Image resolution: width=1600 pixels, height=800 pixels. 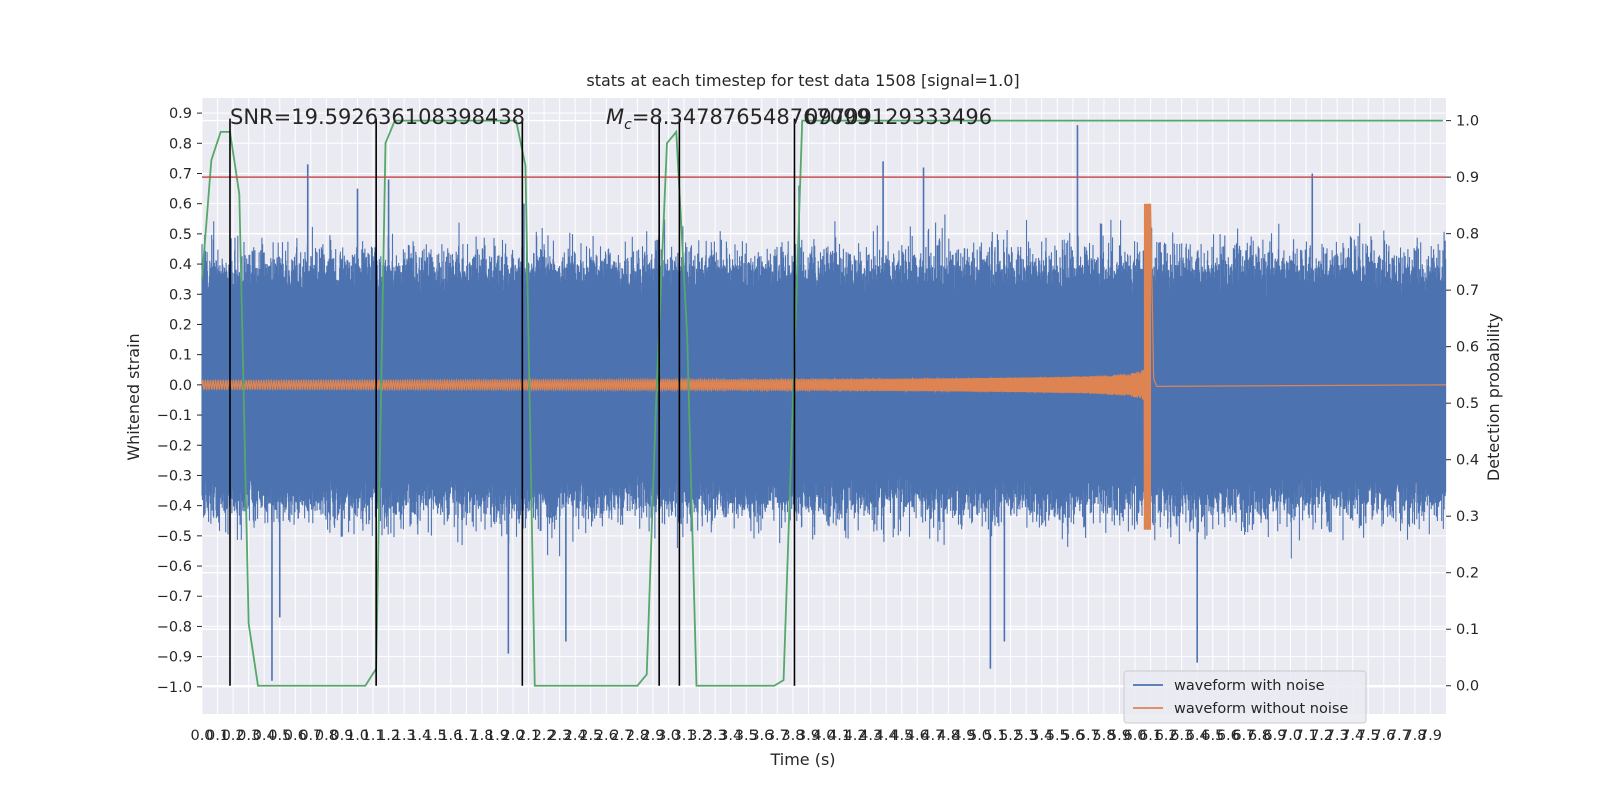 I want to click on y-tick-label: 0.4, so click(x=180, y=265).